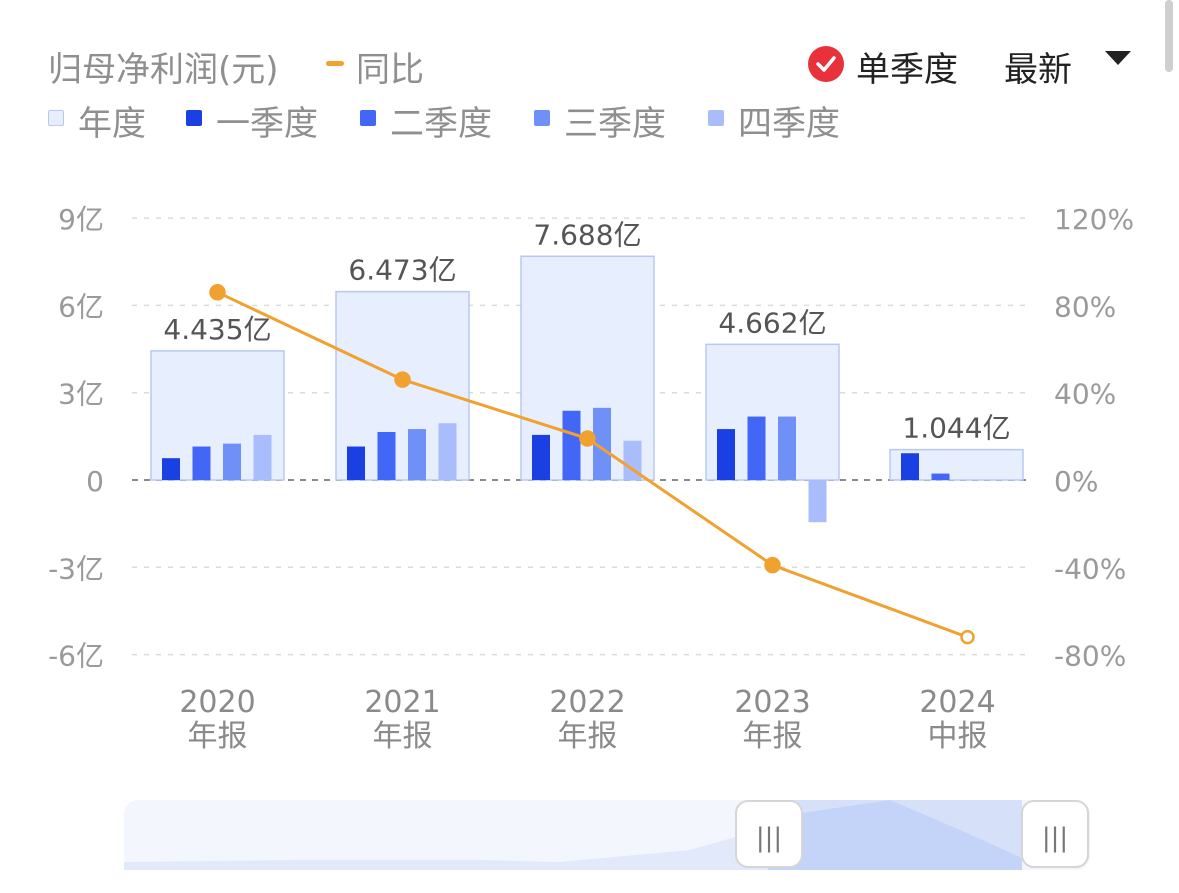 The width and height of the screenshot is (1179, 893). What do you see at coordinates (1076, 481) in the screenshot?
I see `y-right-tick-label: 0%` at bounding box center [1076, 481].